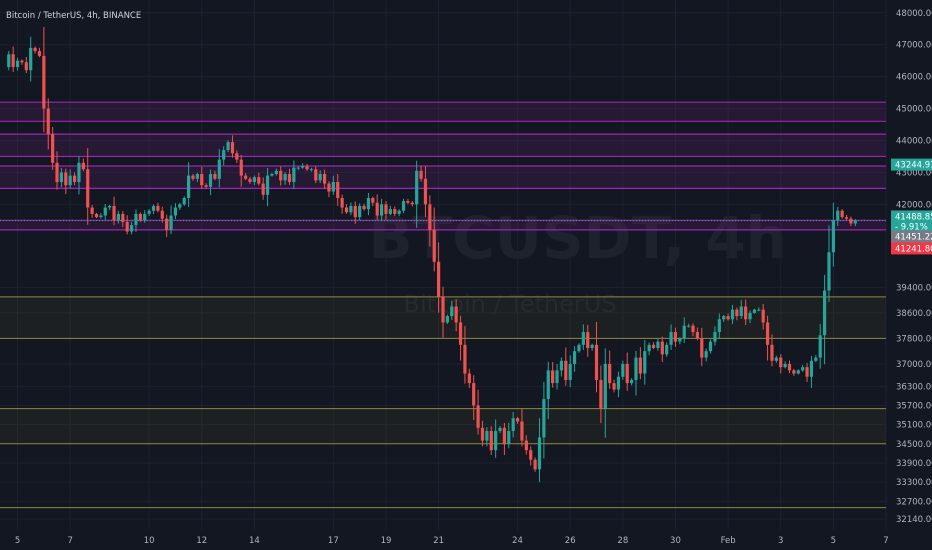  I want to click on price-tag-level-a-bg, so click(911, 164).